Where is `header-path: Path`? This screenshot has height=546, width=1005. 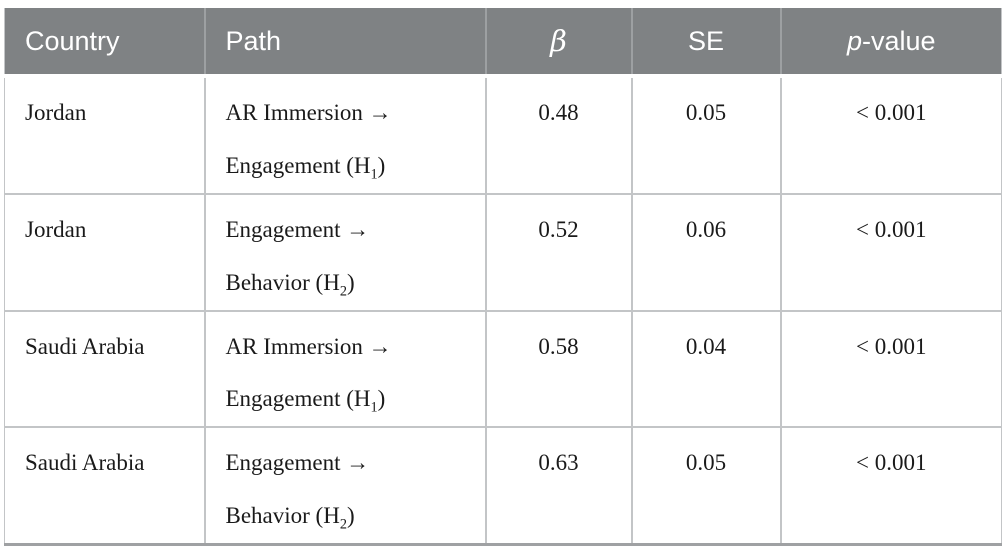 header-path: Path is located at coordinates (344, 43).